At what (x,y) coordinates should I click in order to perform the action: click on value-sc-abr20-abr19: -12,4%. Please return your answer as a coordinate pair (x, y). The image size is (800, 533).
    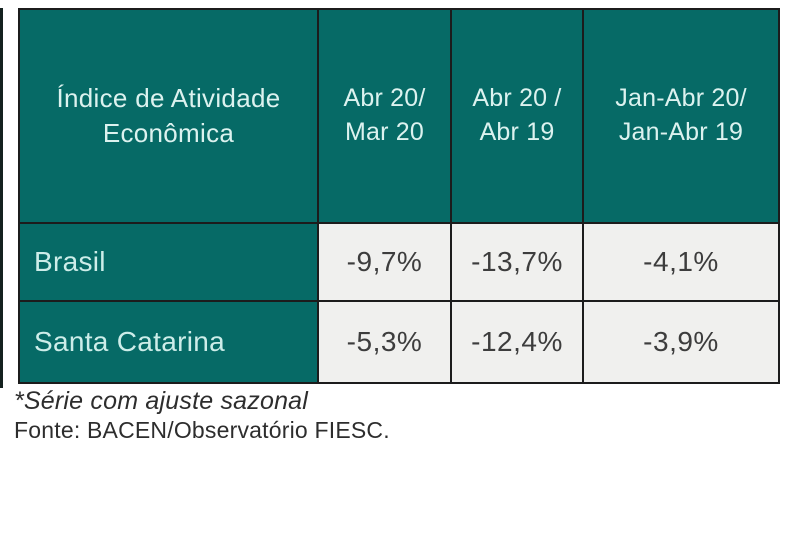
    Looking at the image, I should click on (517, 342).